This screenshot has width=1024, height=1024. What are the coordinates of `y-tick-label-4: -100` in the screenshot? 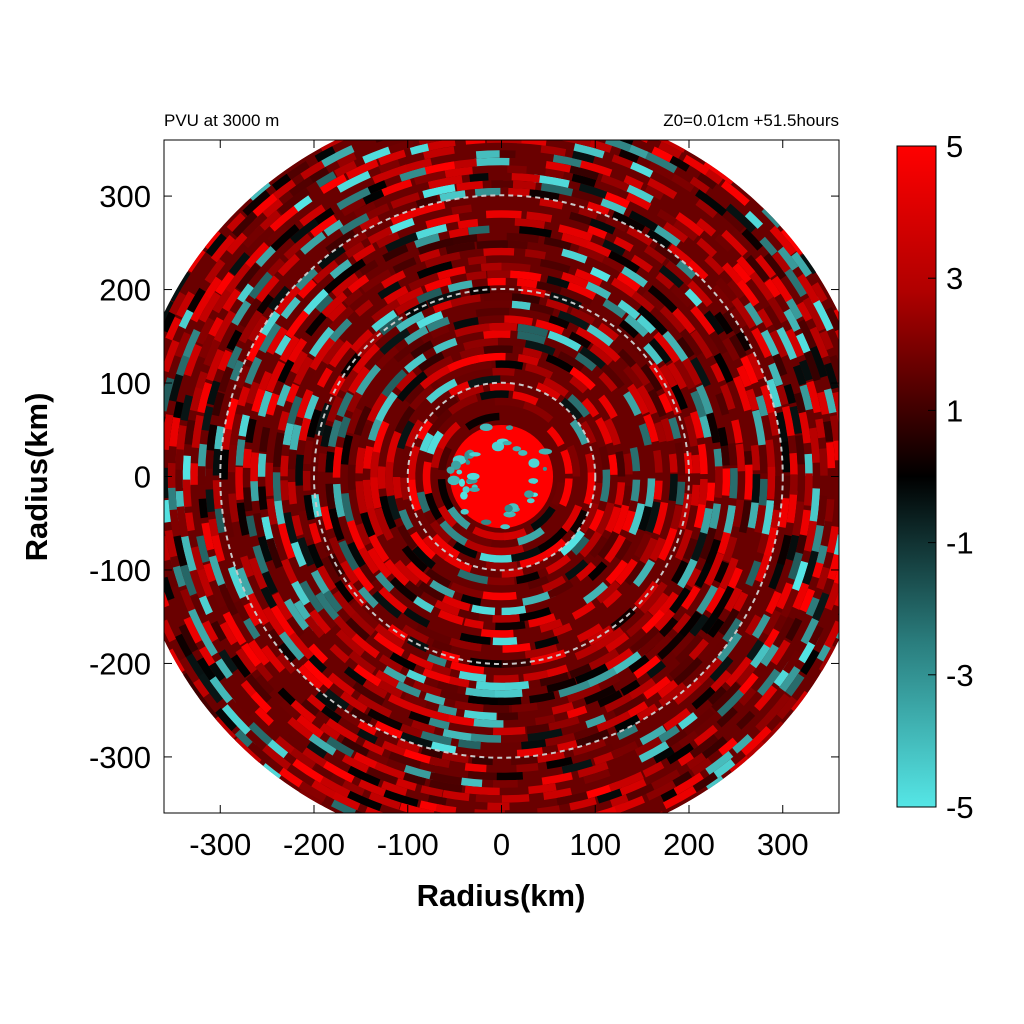 It's located at (120, 570).